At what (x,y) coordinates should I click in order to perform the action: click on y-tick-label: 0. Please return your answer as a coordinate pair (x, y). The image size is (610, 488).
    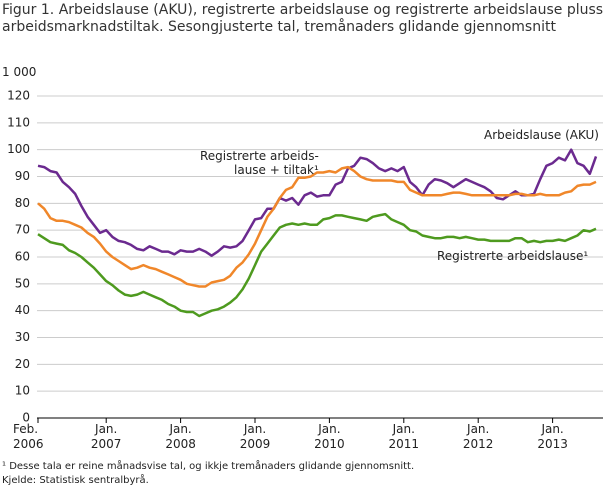
    Looking at the image, I should click on (26, 418).